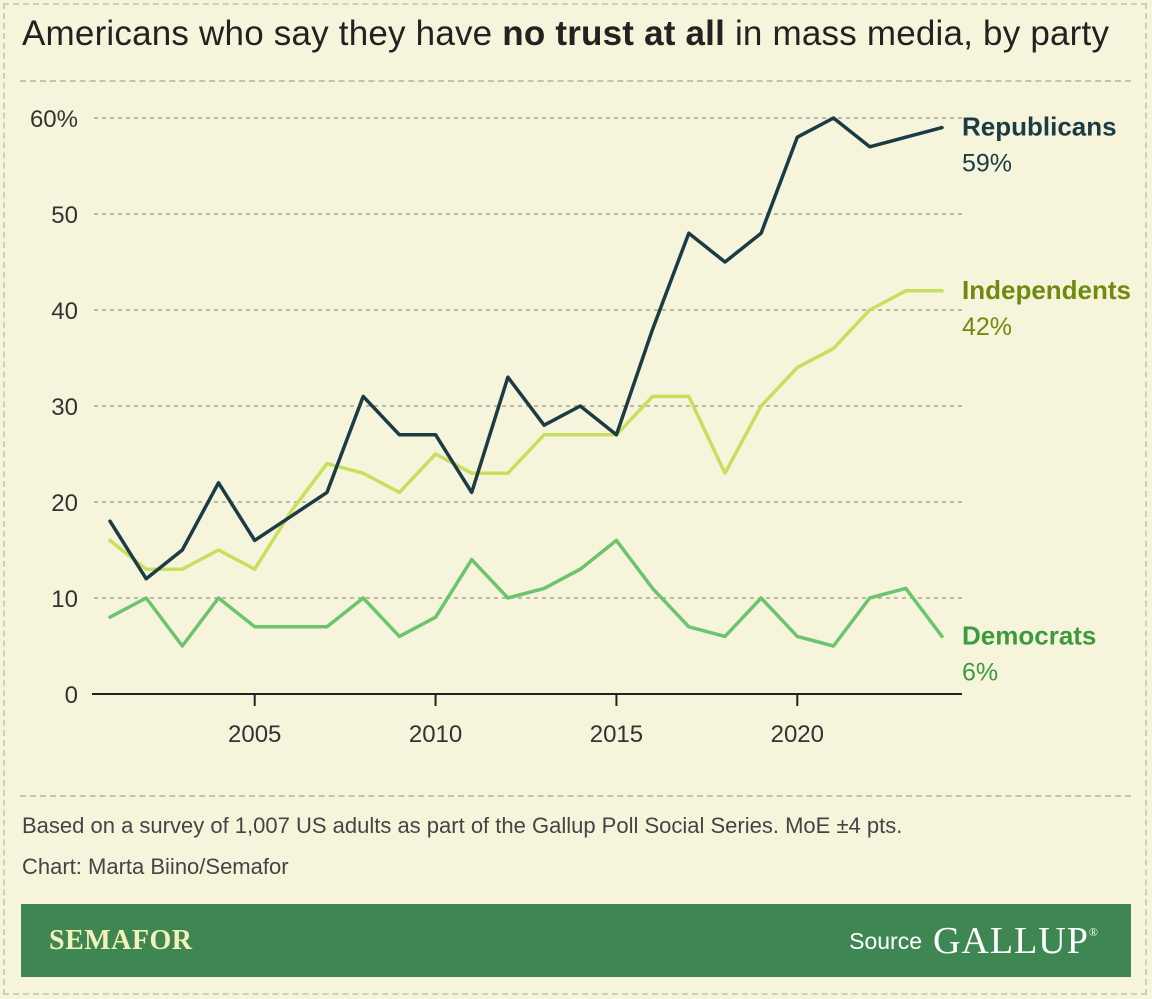  What do you see at coordinates (526, 721) in the screenshot?
I see `x-axis-ticks: 2005 2010 2015 2020` at bounding box center [526, 721].